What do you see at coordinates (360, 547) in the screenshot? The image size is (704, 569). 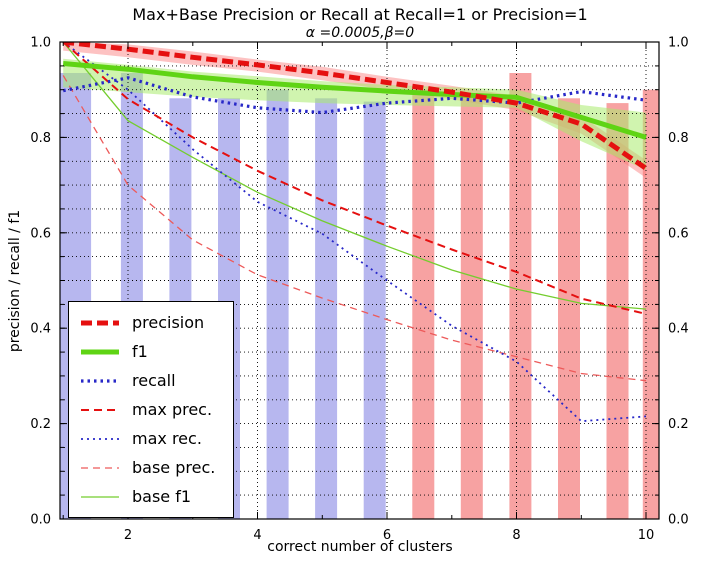 I see `x-axis-label: correct number of clusters` at bounding box center [360, 547].